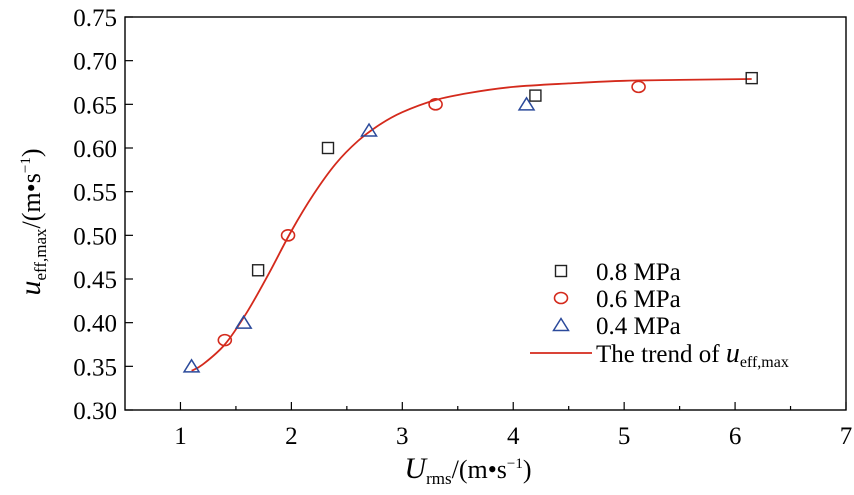  Describe the element at coordinates (561, 271) in the screenshot. I see `legend-marker-square` at that location.